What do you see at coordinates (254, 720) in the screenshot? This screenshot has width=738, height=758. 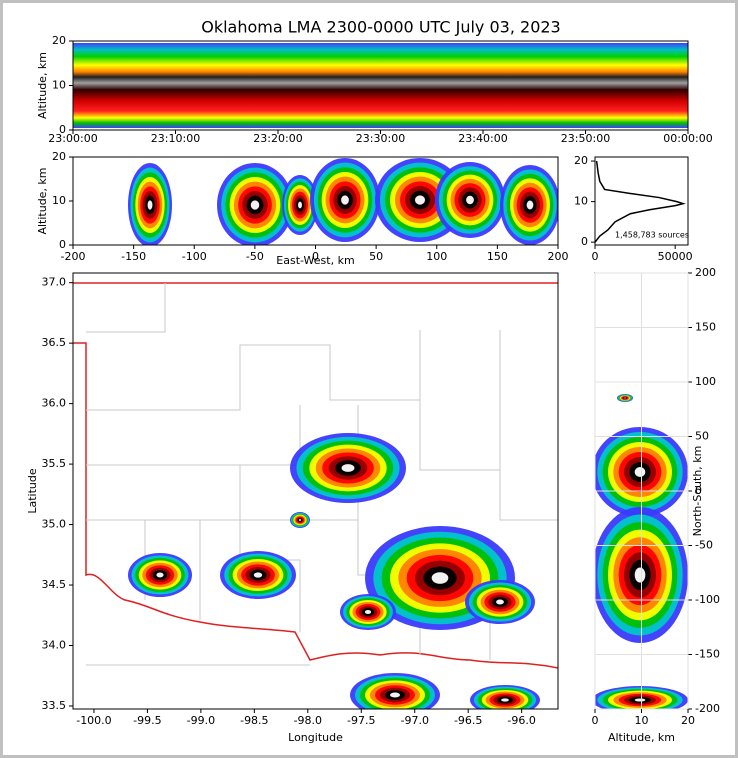 I see `x-tick-label: -98.5` at bounding box center [254, 720].